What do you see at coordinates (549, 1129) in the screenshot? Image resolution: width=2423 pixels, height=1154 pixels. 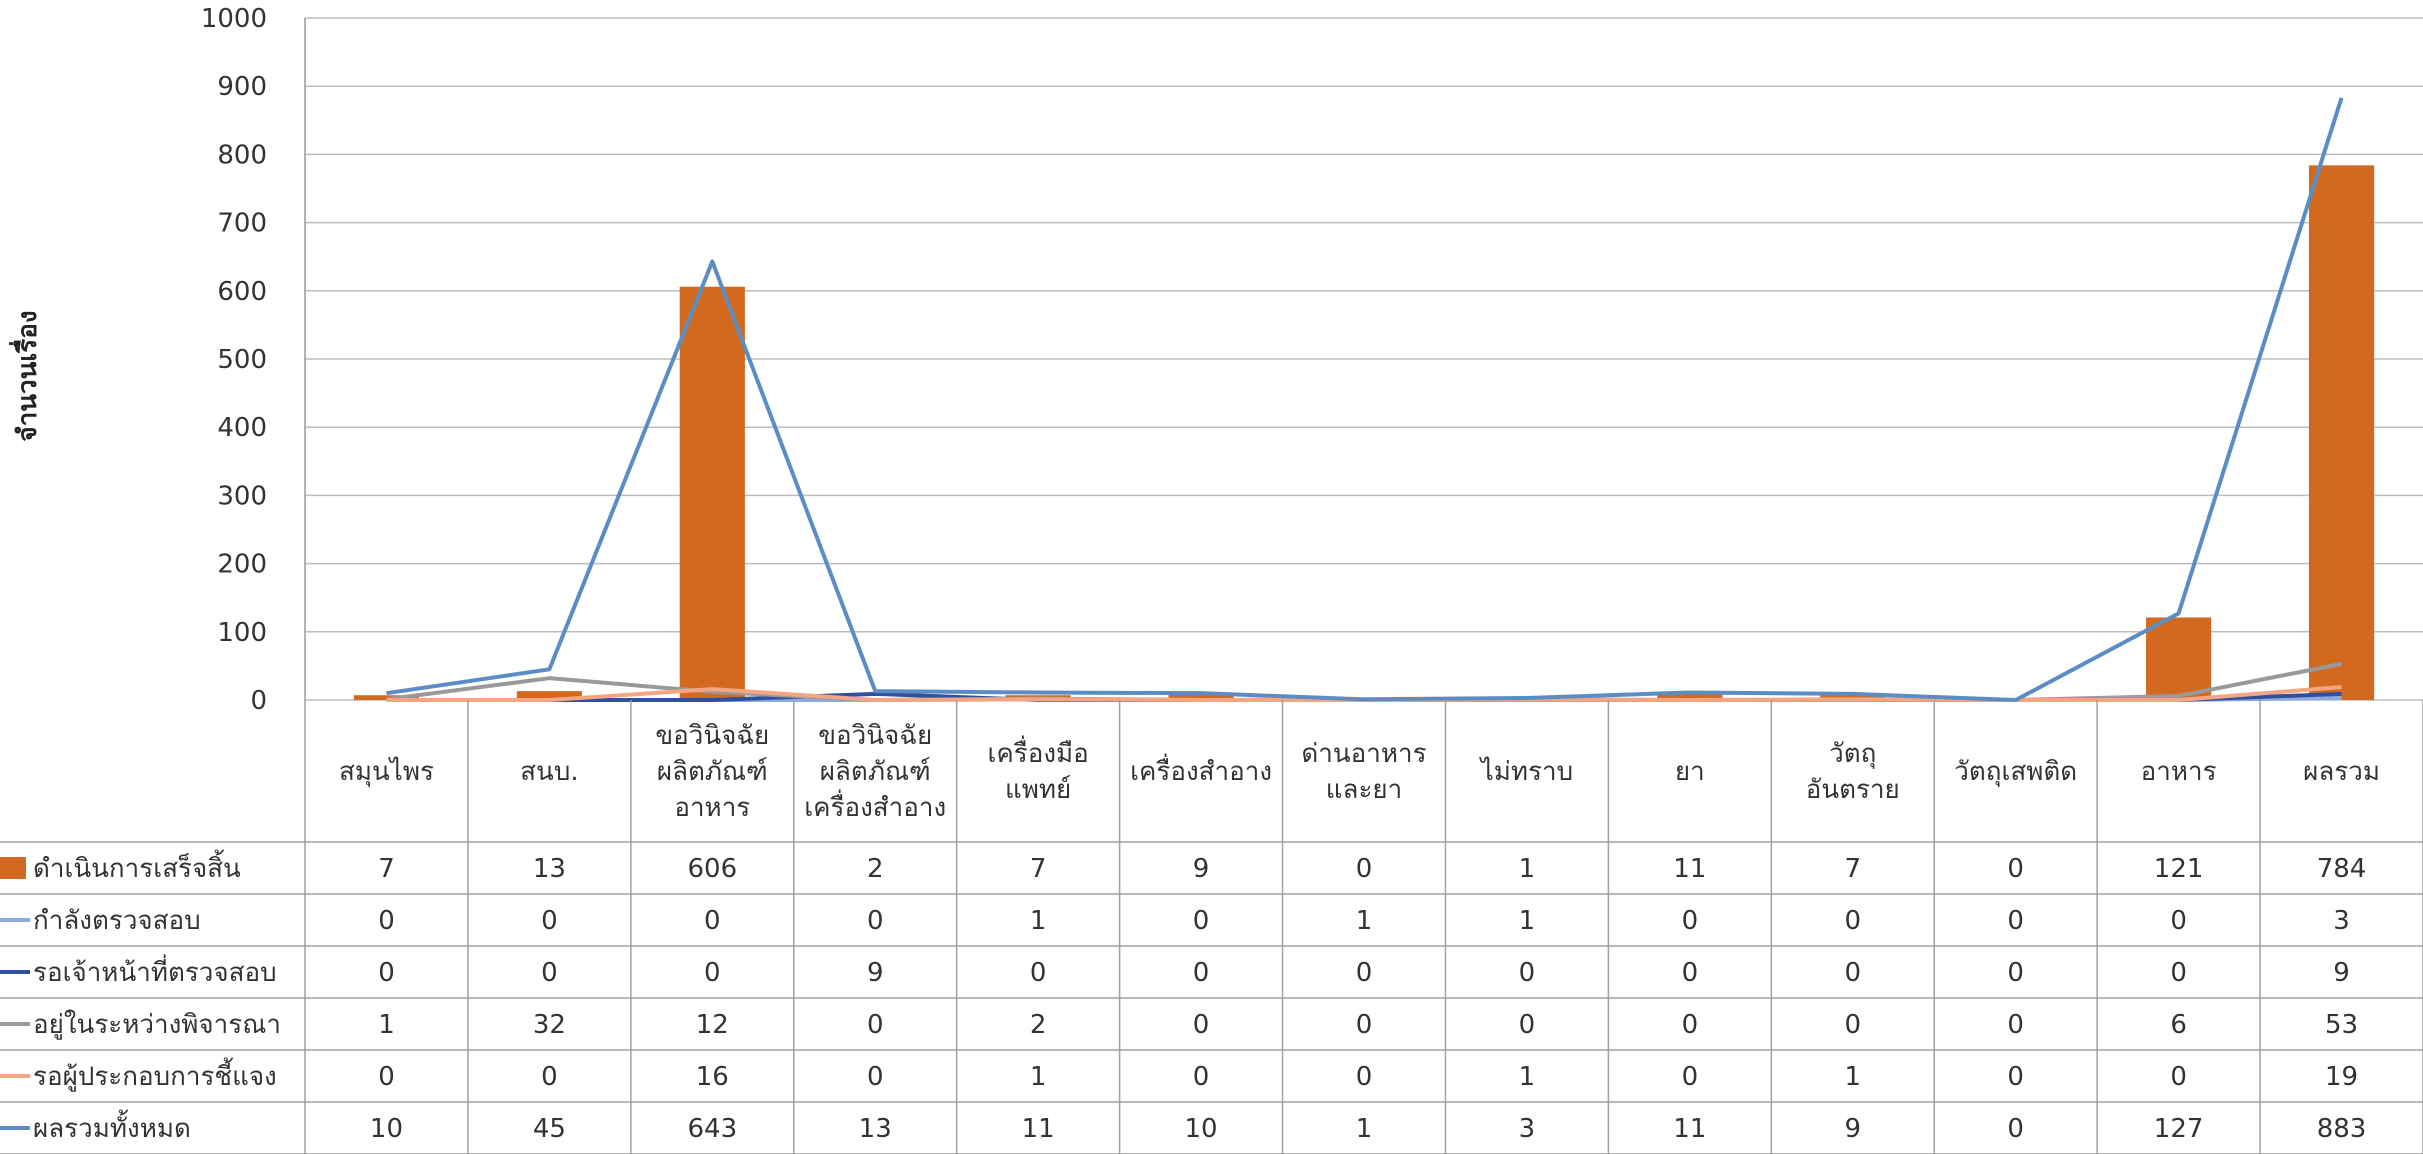 I see `data-label: 45` at bounding box center [549, 1129].